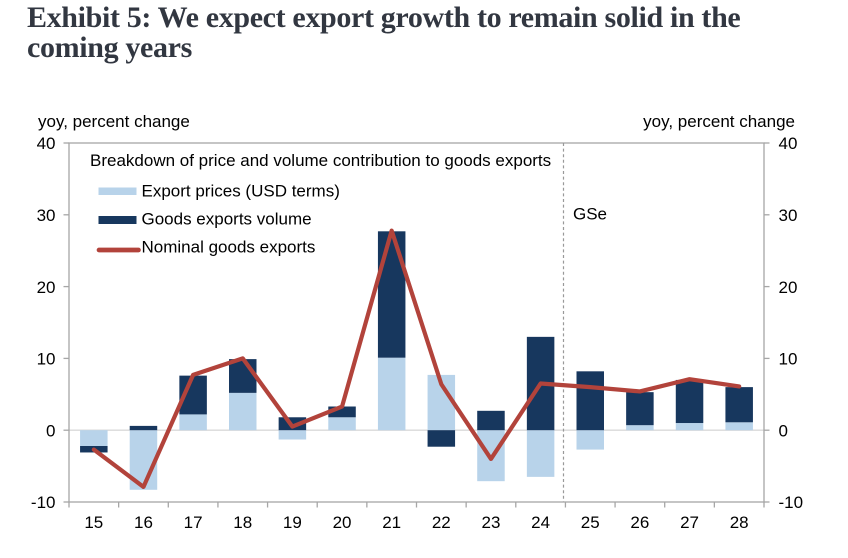 Image resolution: width=848 pixels, height=558 pixels. I want to click on svg-text: 16, so click(143, 522).